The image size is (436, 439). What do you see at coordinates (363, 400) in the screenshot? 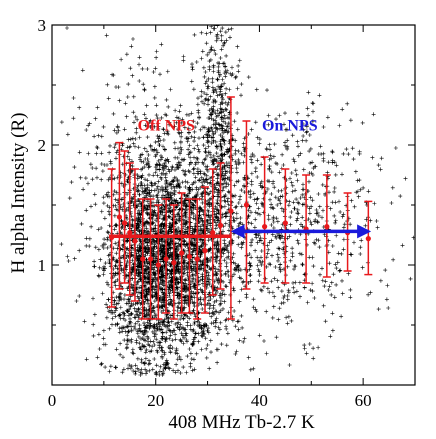
I see `x-tick-label: 60` at bounding box center [363, 400].